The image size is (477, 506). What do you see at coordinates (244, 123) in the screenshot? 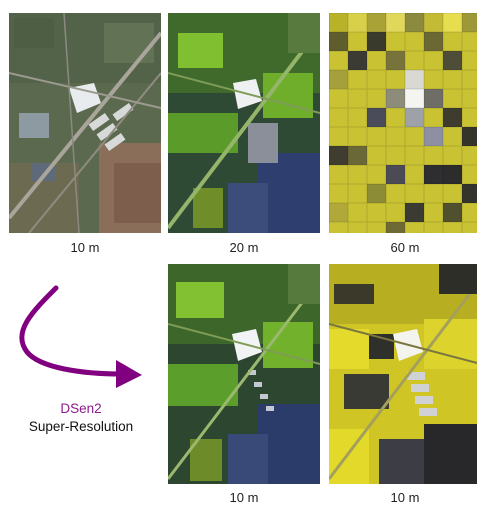
I see `image-20m` at bounding box center [244, 123].